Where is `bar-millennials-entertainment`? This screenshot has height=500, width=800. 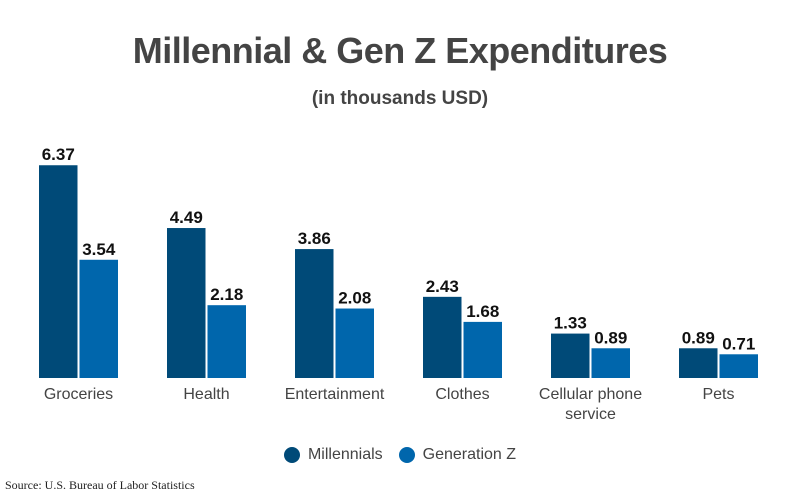 bar-millennials-entertainment is located at coordinates (314, 313).